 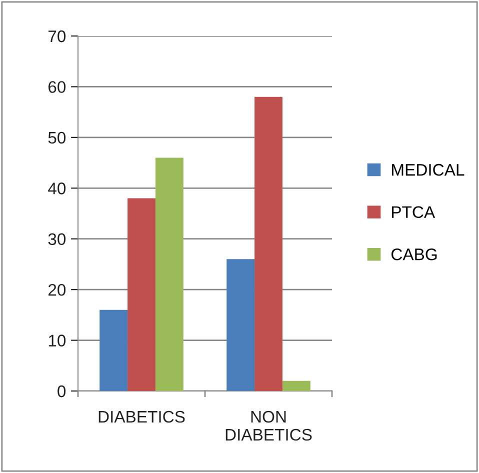 What do you see at coordinates (62, 391) in the screenshot?
I see `y-tick-label: 0` at bounding box center [62, 391].